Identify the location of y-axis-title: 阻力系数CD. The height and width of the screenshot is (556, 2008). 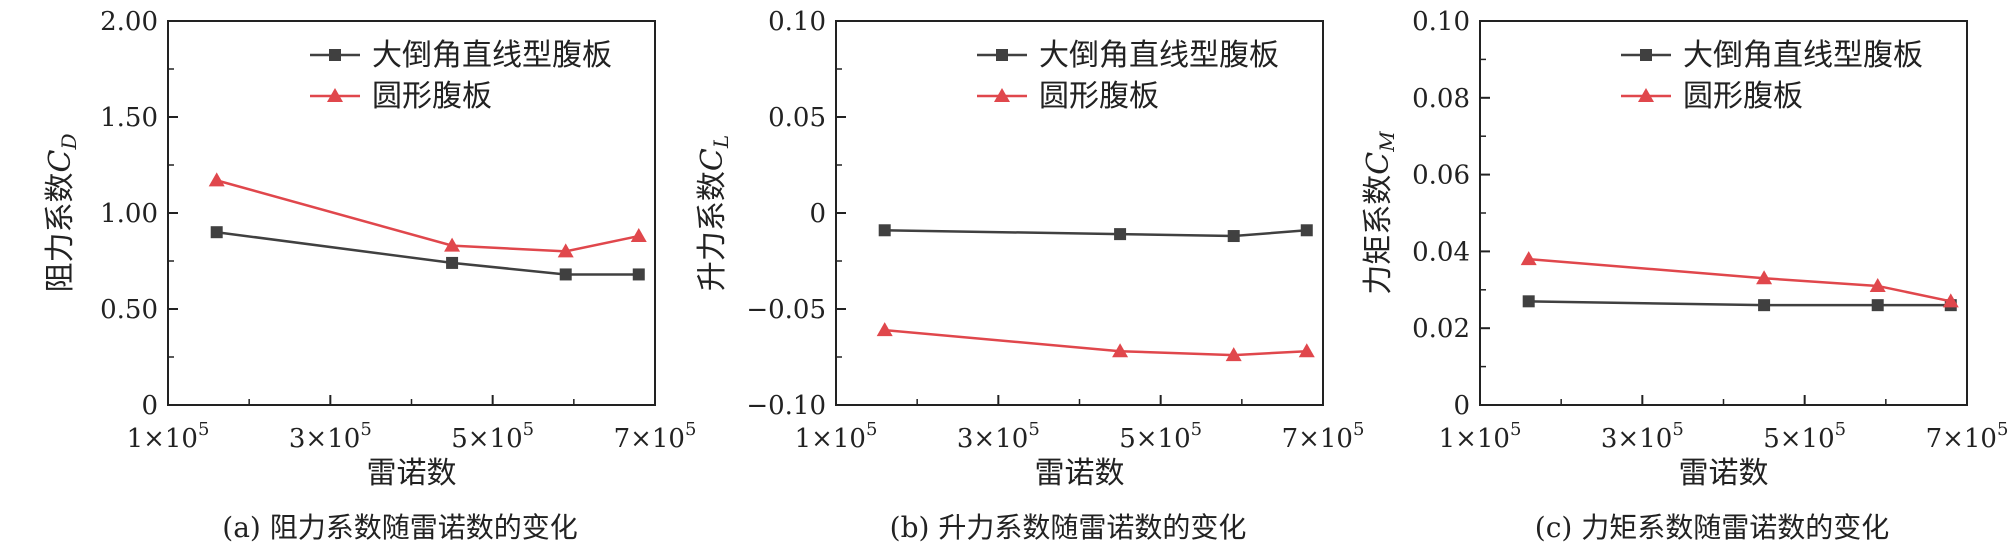
(62, 212).